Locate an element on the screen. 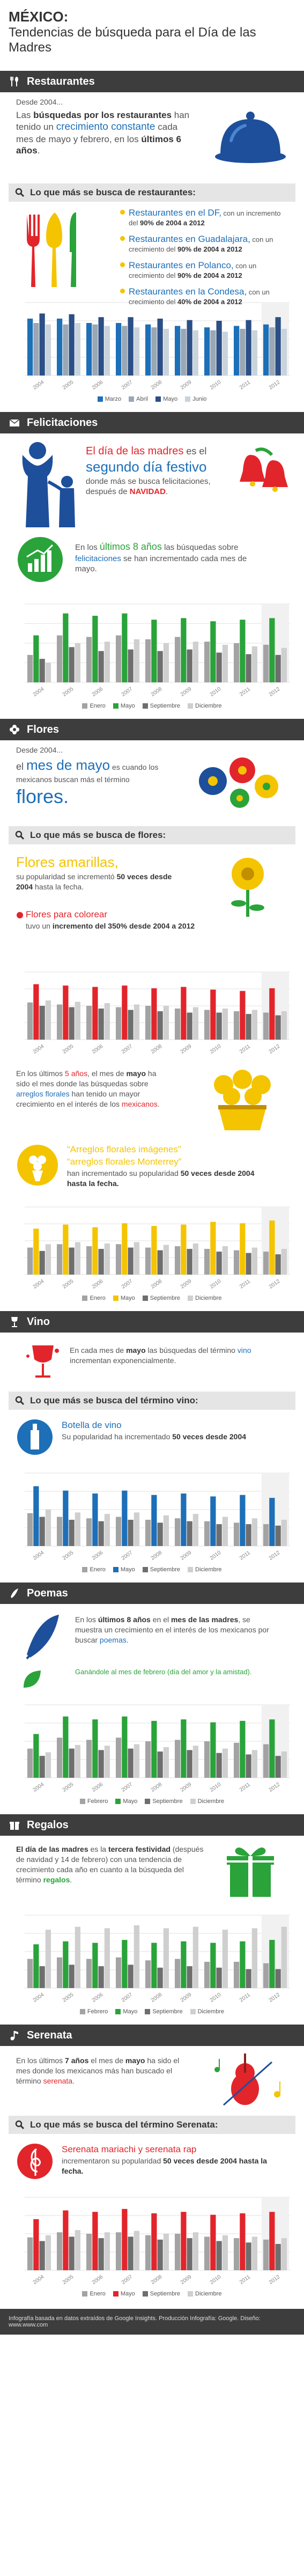 The image size is (304, 2576). text-part: es la is located at coordinates (98, 1849).